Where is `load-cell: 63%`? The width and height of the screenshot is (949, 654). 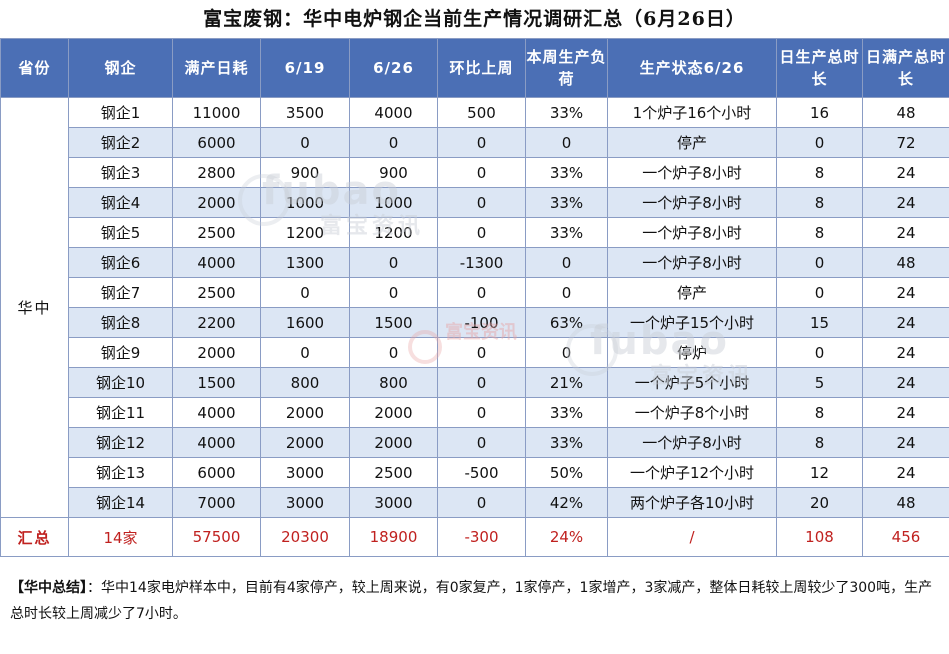
load-cell: 63% is located at coordinates (566, 322).